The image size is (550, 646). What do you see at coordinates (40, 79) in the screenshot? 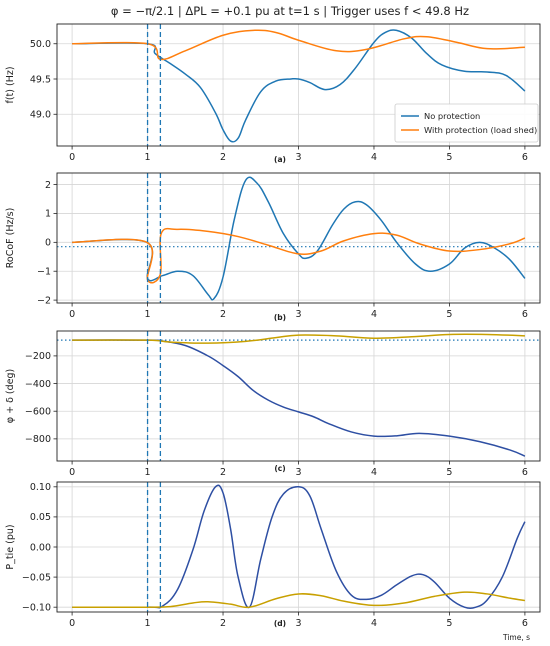
I see `y-tick-label: 49.5` at bounding box center [40, 79].